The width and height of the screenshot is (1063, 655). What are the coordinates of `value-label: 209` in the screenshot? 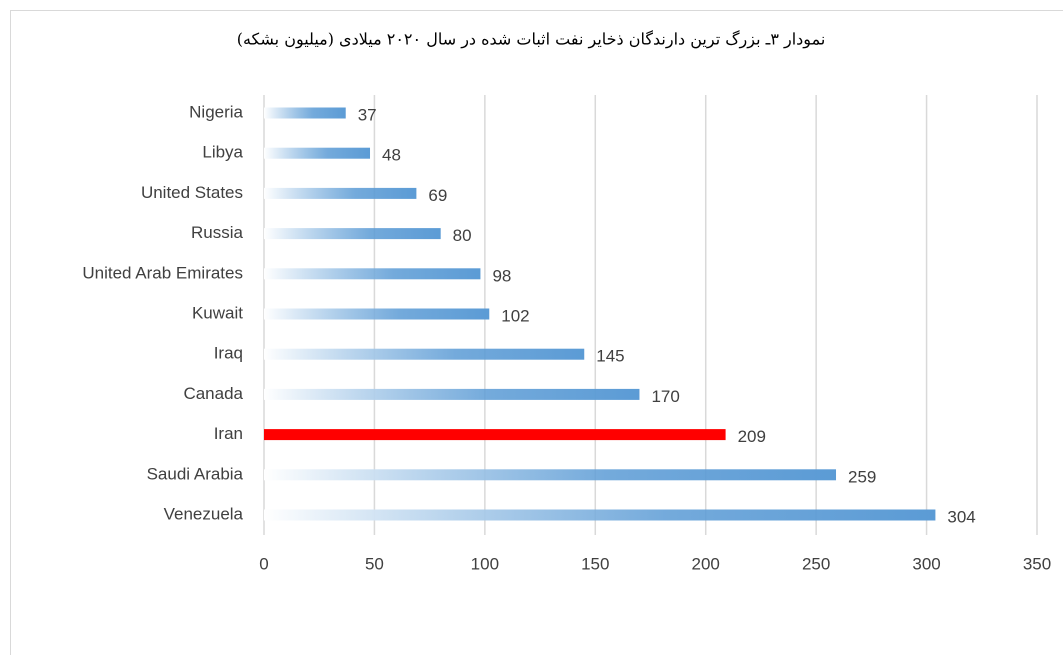 It's located at (752, 436).